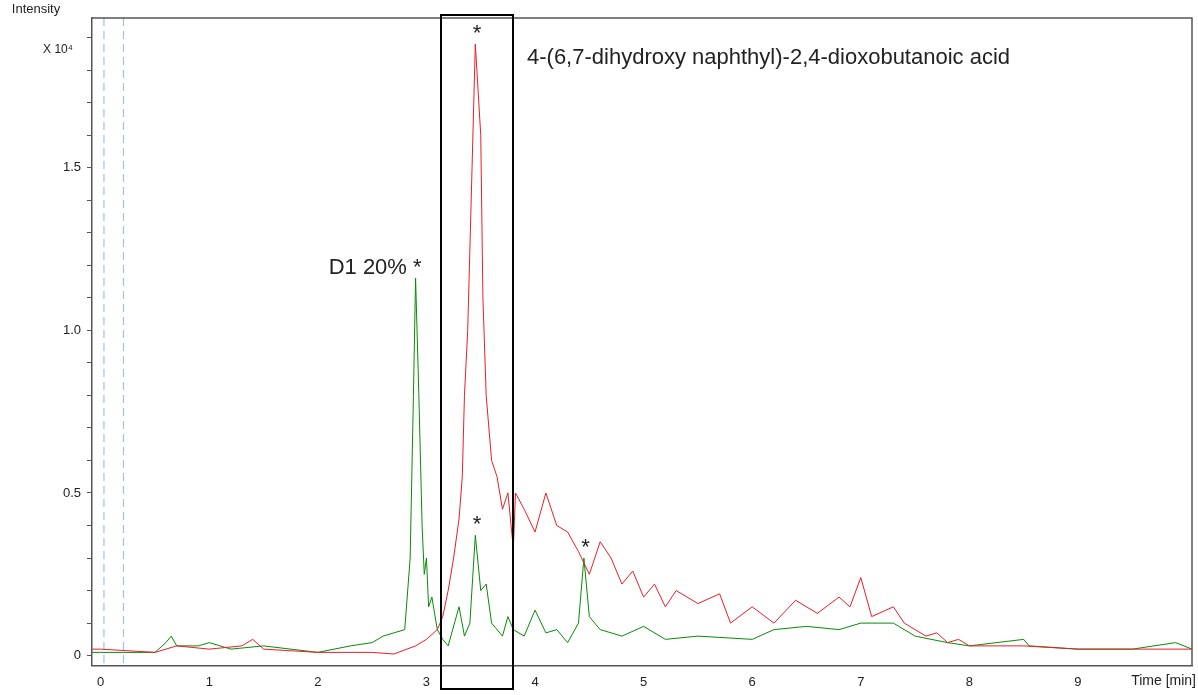 The image size is (1198, 695). What do you see at coordinates (71, 167) in the screenshot?
I see `y-tick-label: 1.5` at bounding box center [71, 167].